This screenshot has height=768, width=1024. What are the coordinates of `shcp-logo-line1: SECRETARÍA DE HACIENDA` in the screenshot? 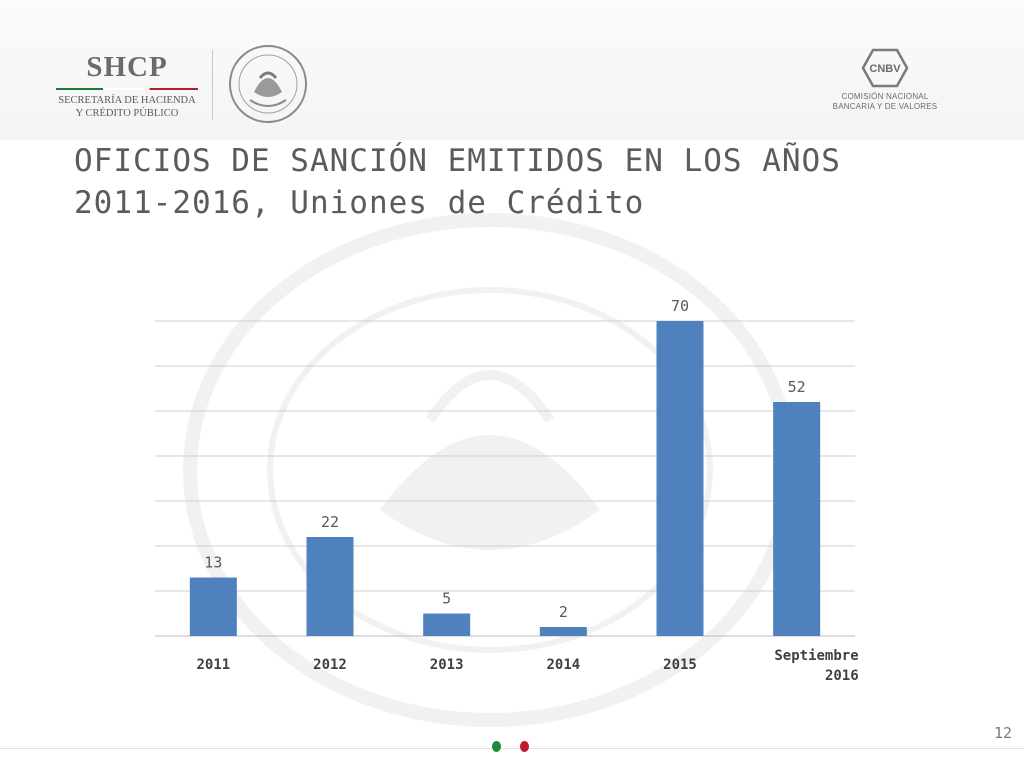 It's located at (127, 100).